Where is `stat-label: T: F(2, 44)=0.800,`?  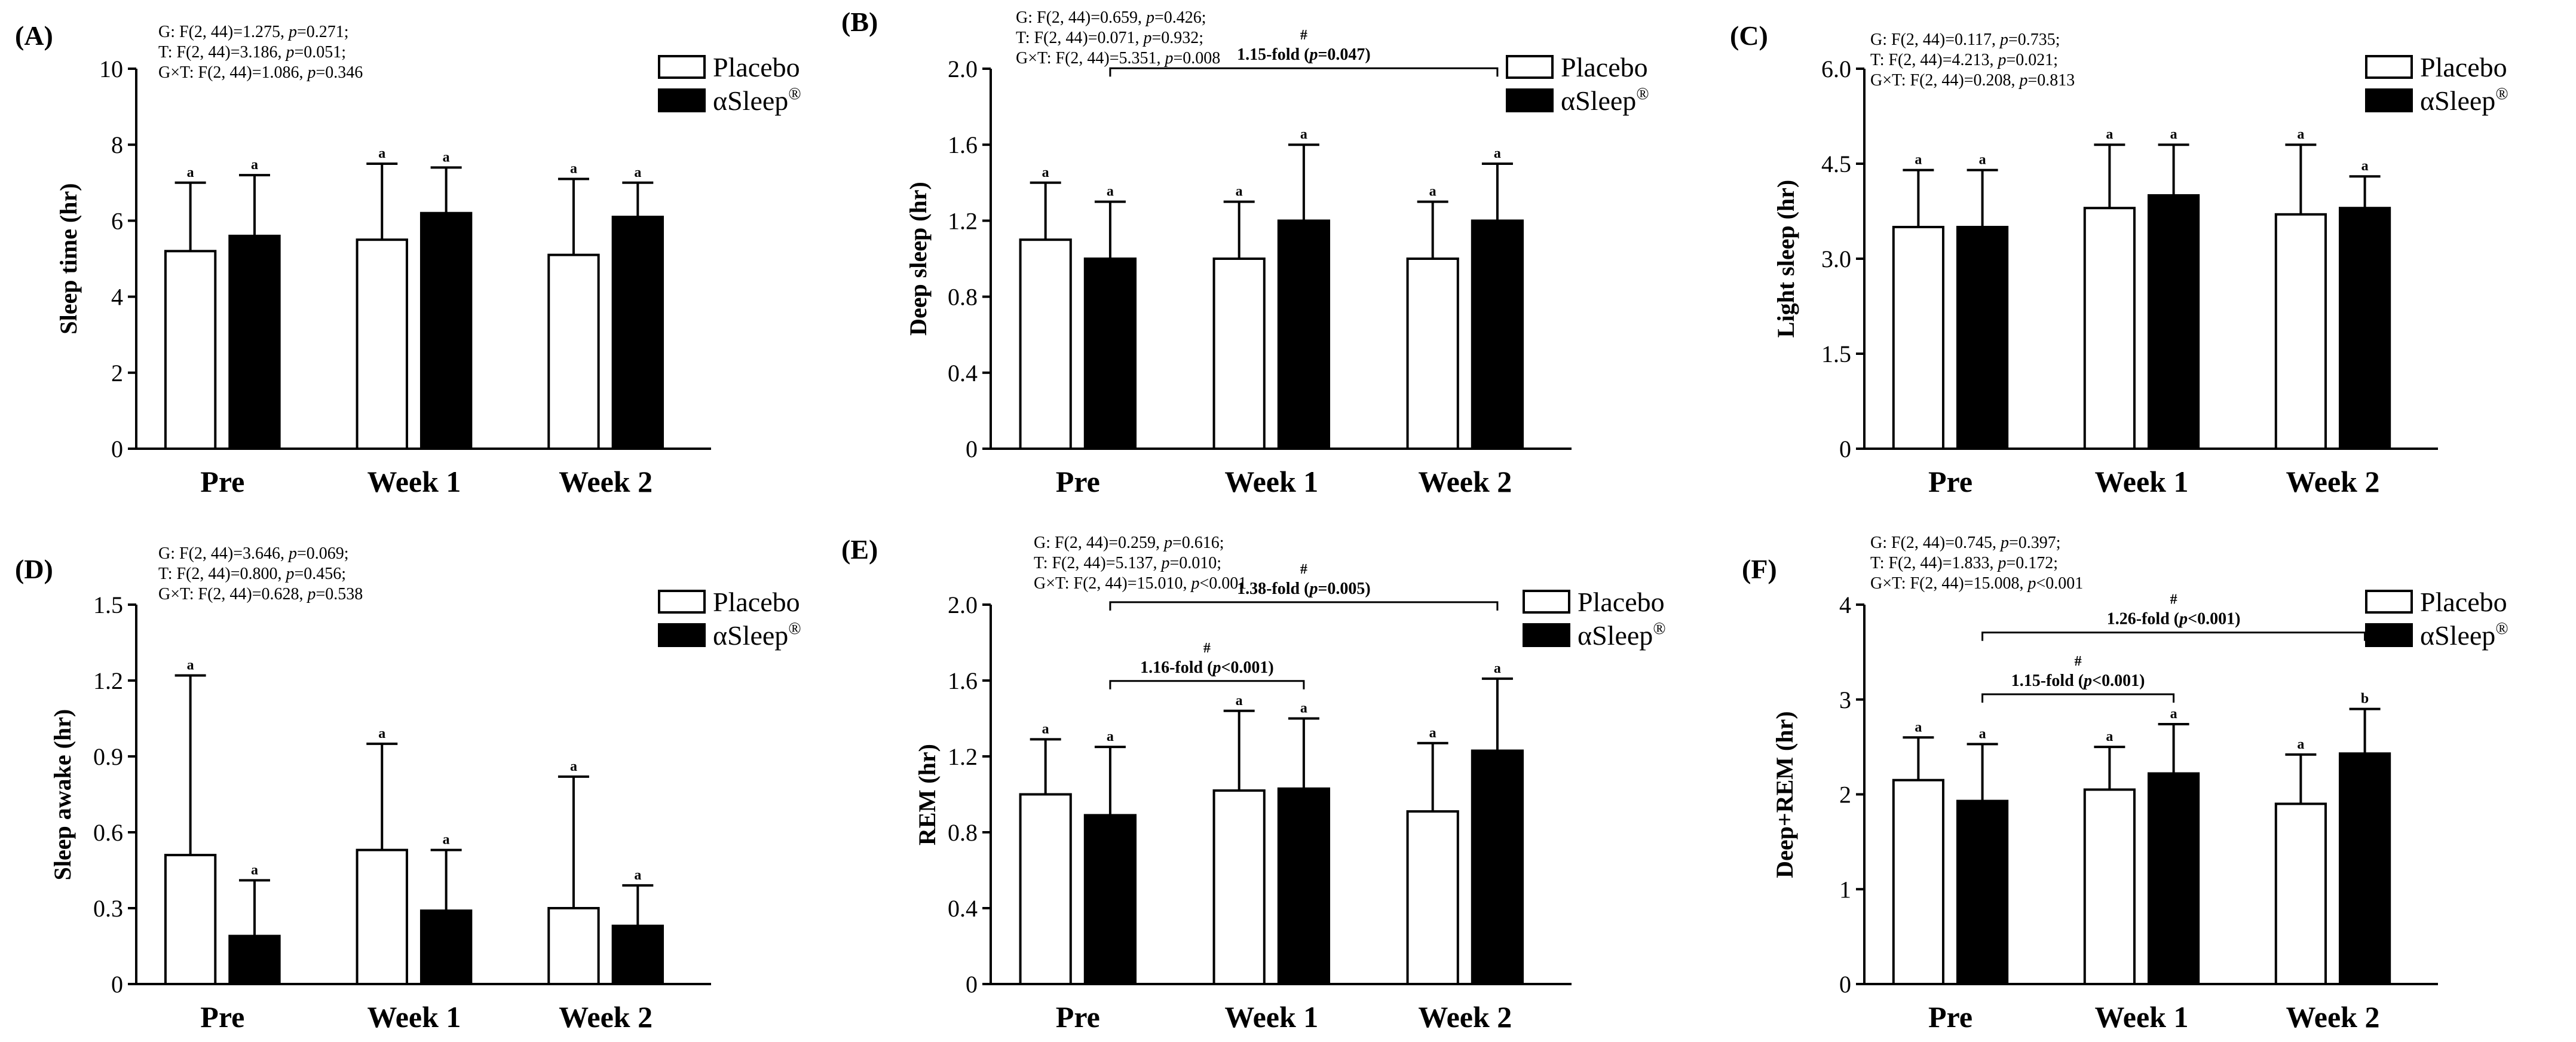 stat-label: T: F(2, 44)=0.800, is located at coordinates (222, 574).